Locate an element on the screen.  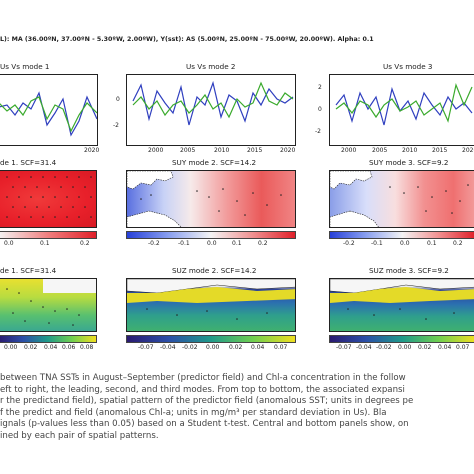
ytick-3-1: 0 is located at coordinates (320, 109).